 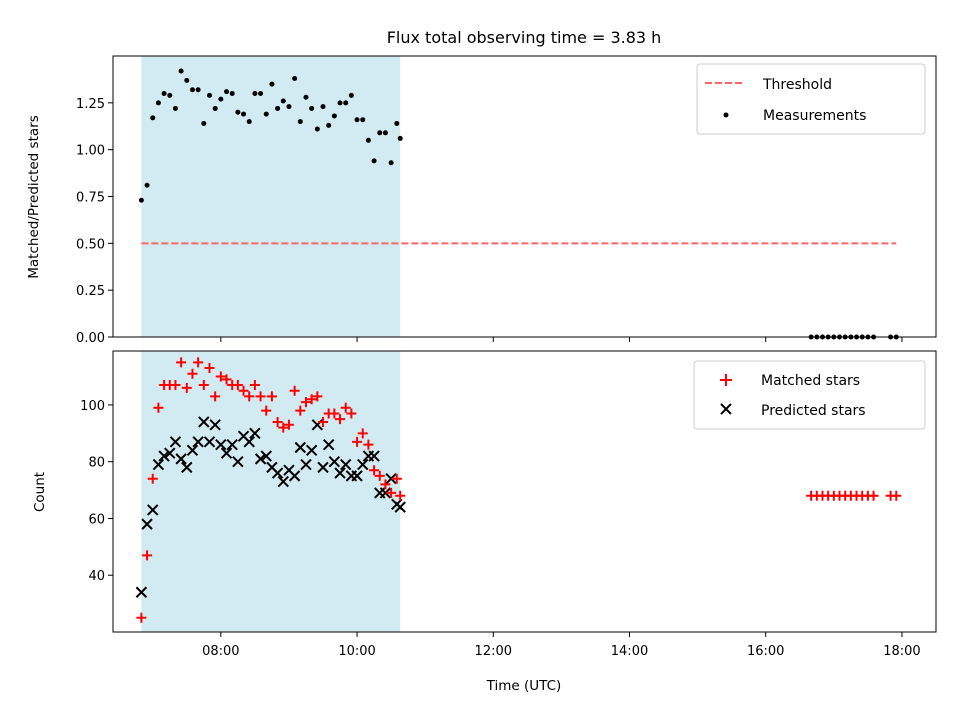 I want to click on predicted-stars-layer, so click(x=270, y=507).